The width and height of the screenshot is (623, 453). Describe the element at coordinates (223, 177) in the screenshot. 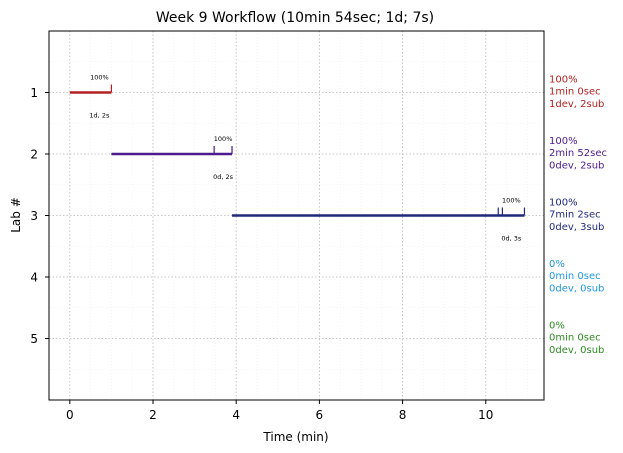

I see `summary-label: 0d, 2s` at that location.